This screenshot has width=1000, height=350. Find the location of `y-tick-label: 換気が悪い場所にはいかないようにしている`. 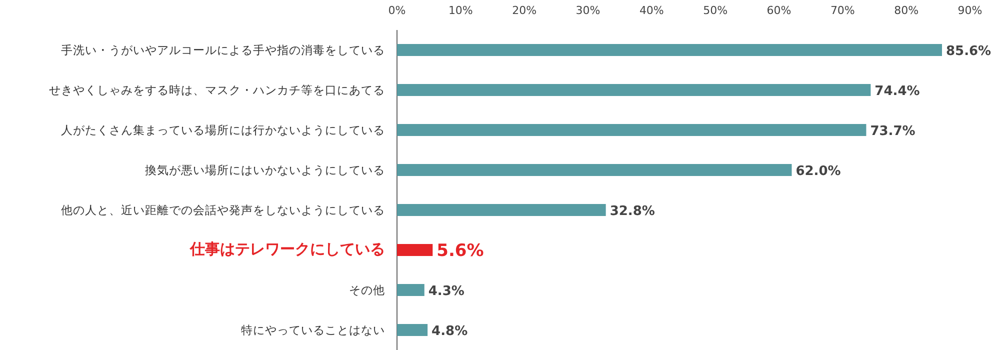

y-tick-label: 換気が悪い場所にはいかないようにしている is located at coordinates (265, 170).